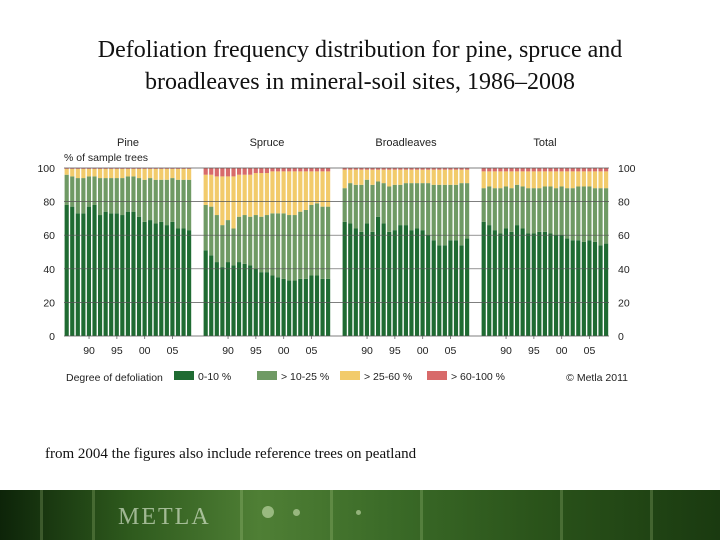 The image size is (720, 540). Describe the element at coordinates (268, 512) in the screenshot. I see `banner-dot` at that location.